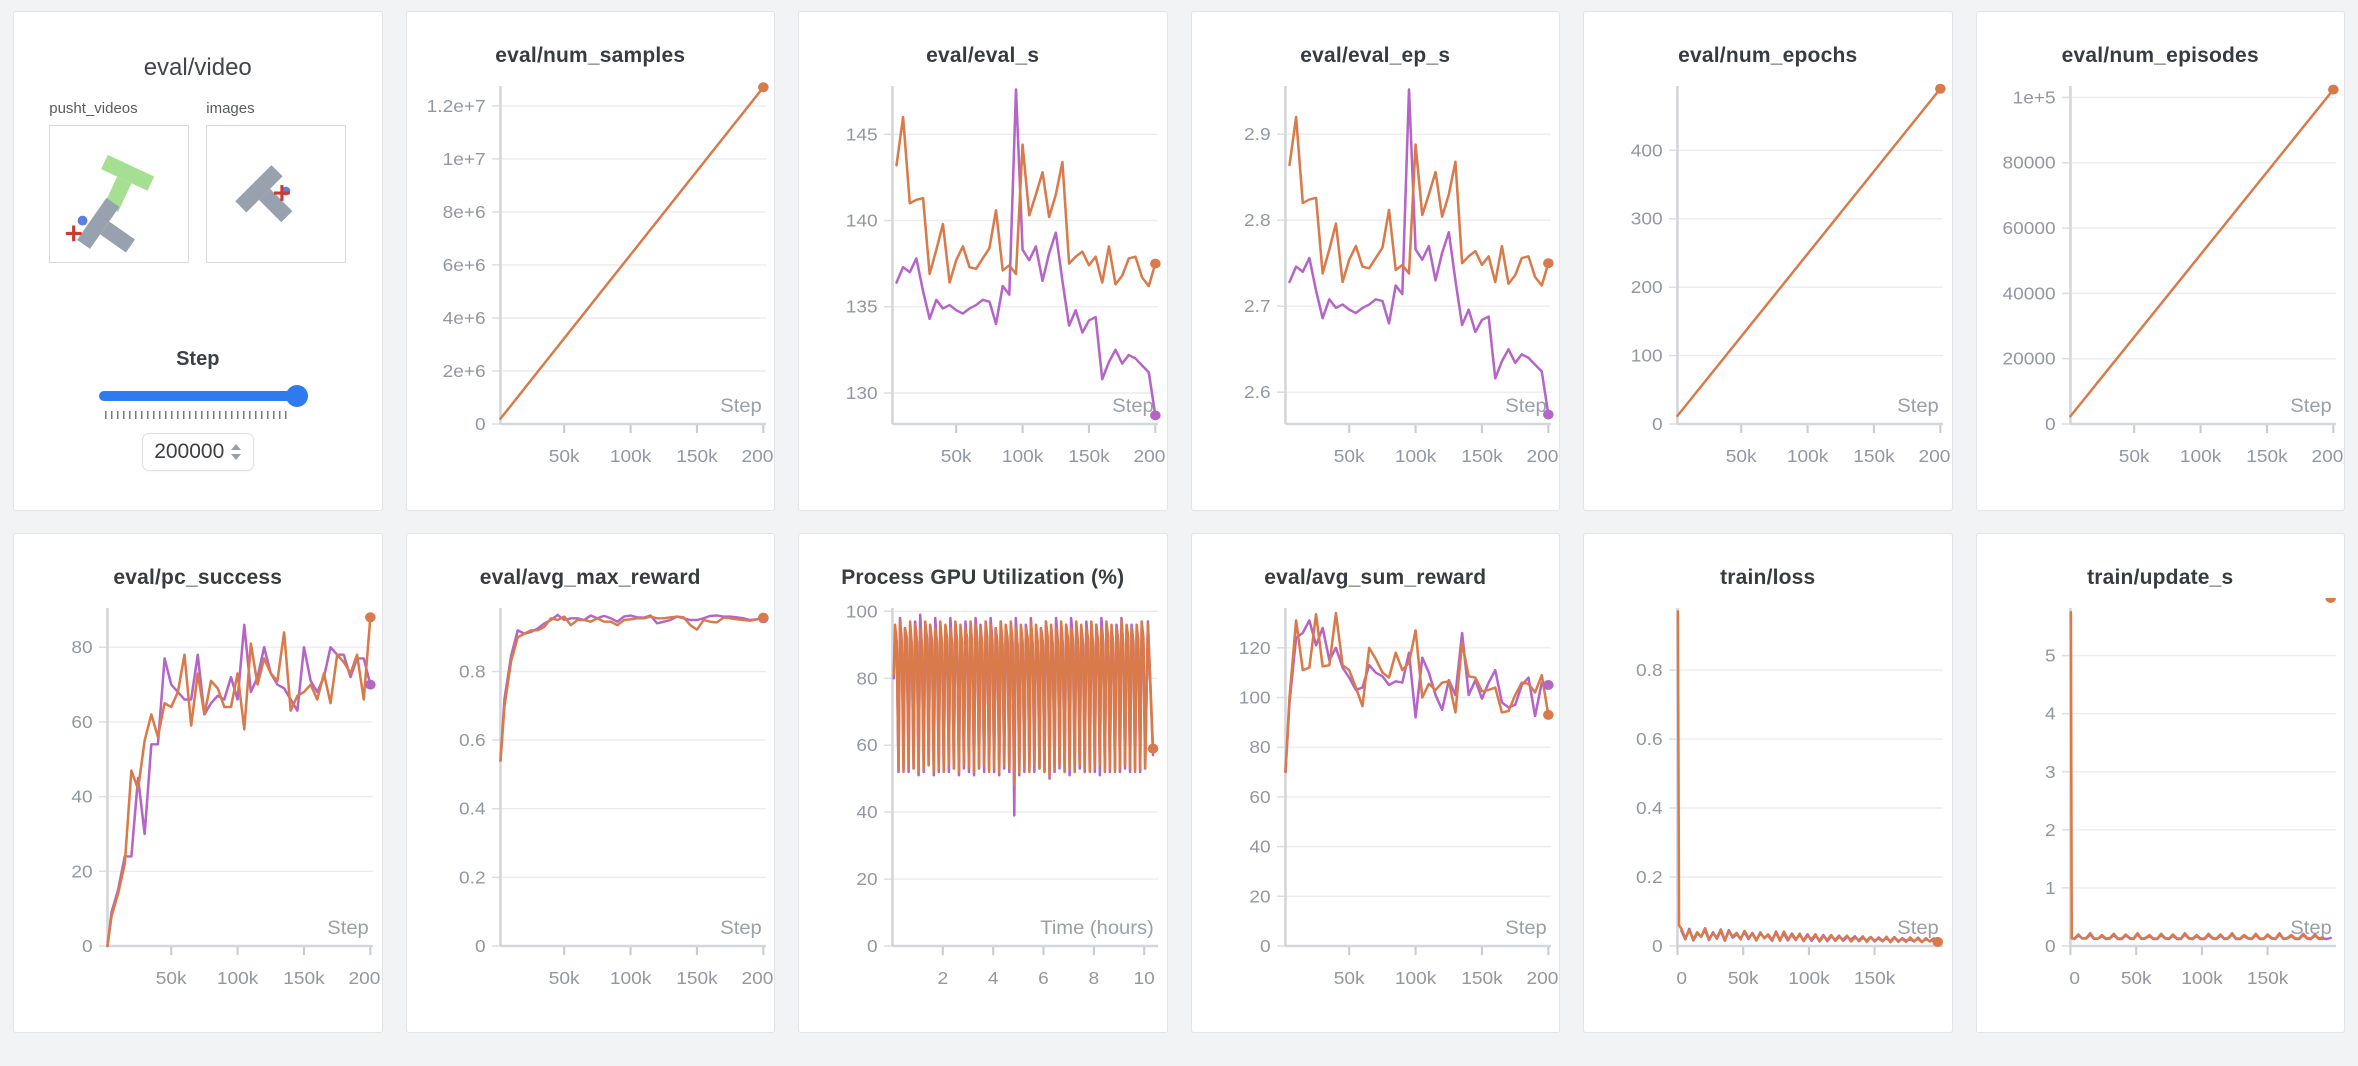  Describe the element at coordinates (82, 220) in the screenshot. I see `agent-dot` at that location.